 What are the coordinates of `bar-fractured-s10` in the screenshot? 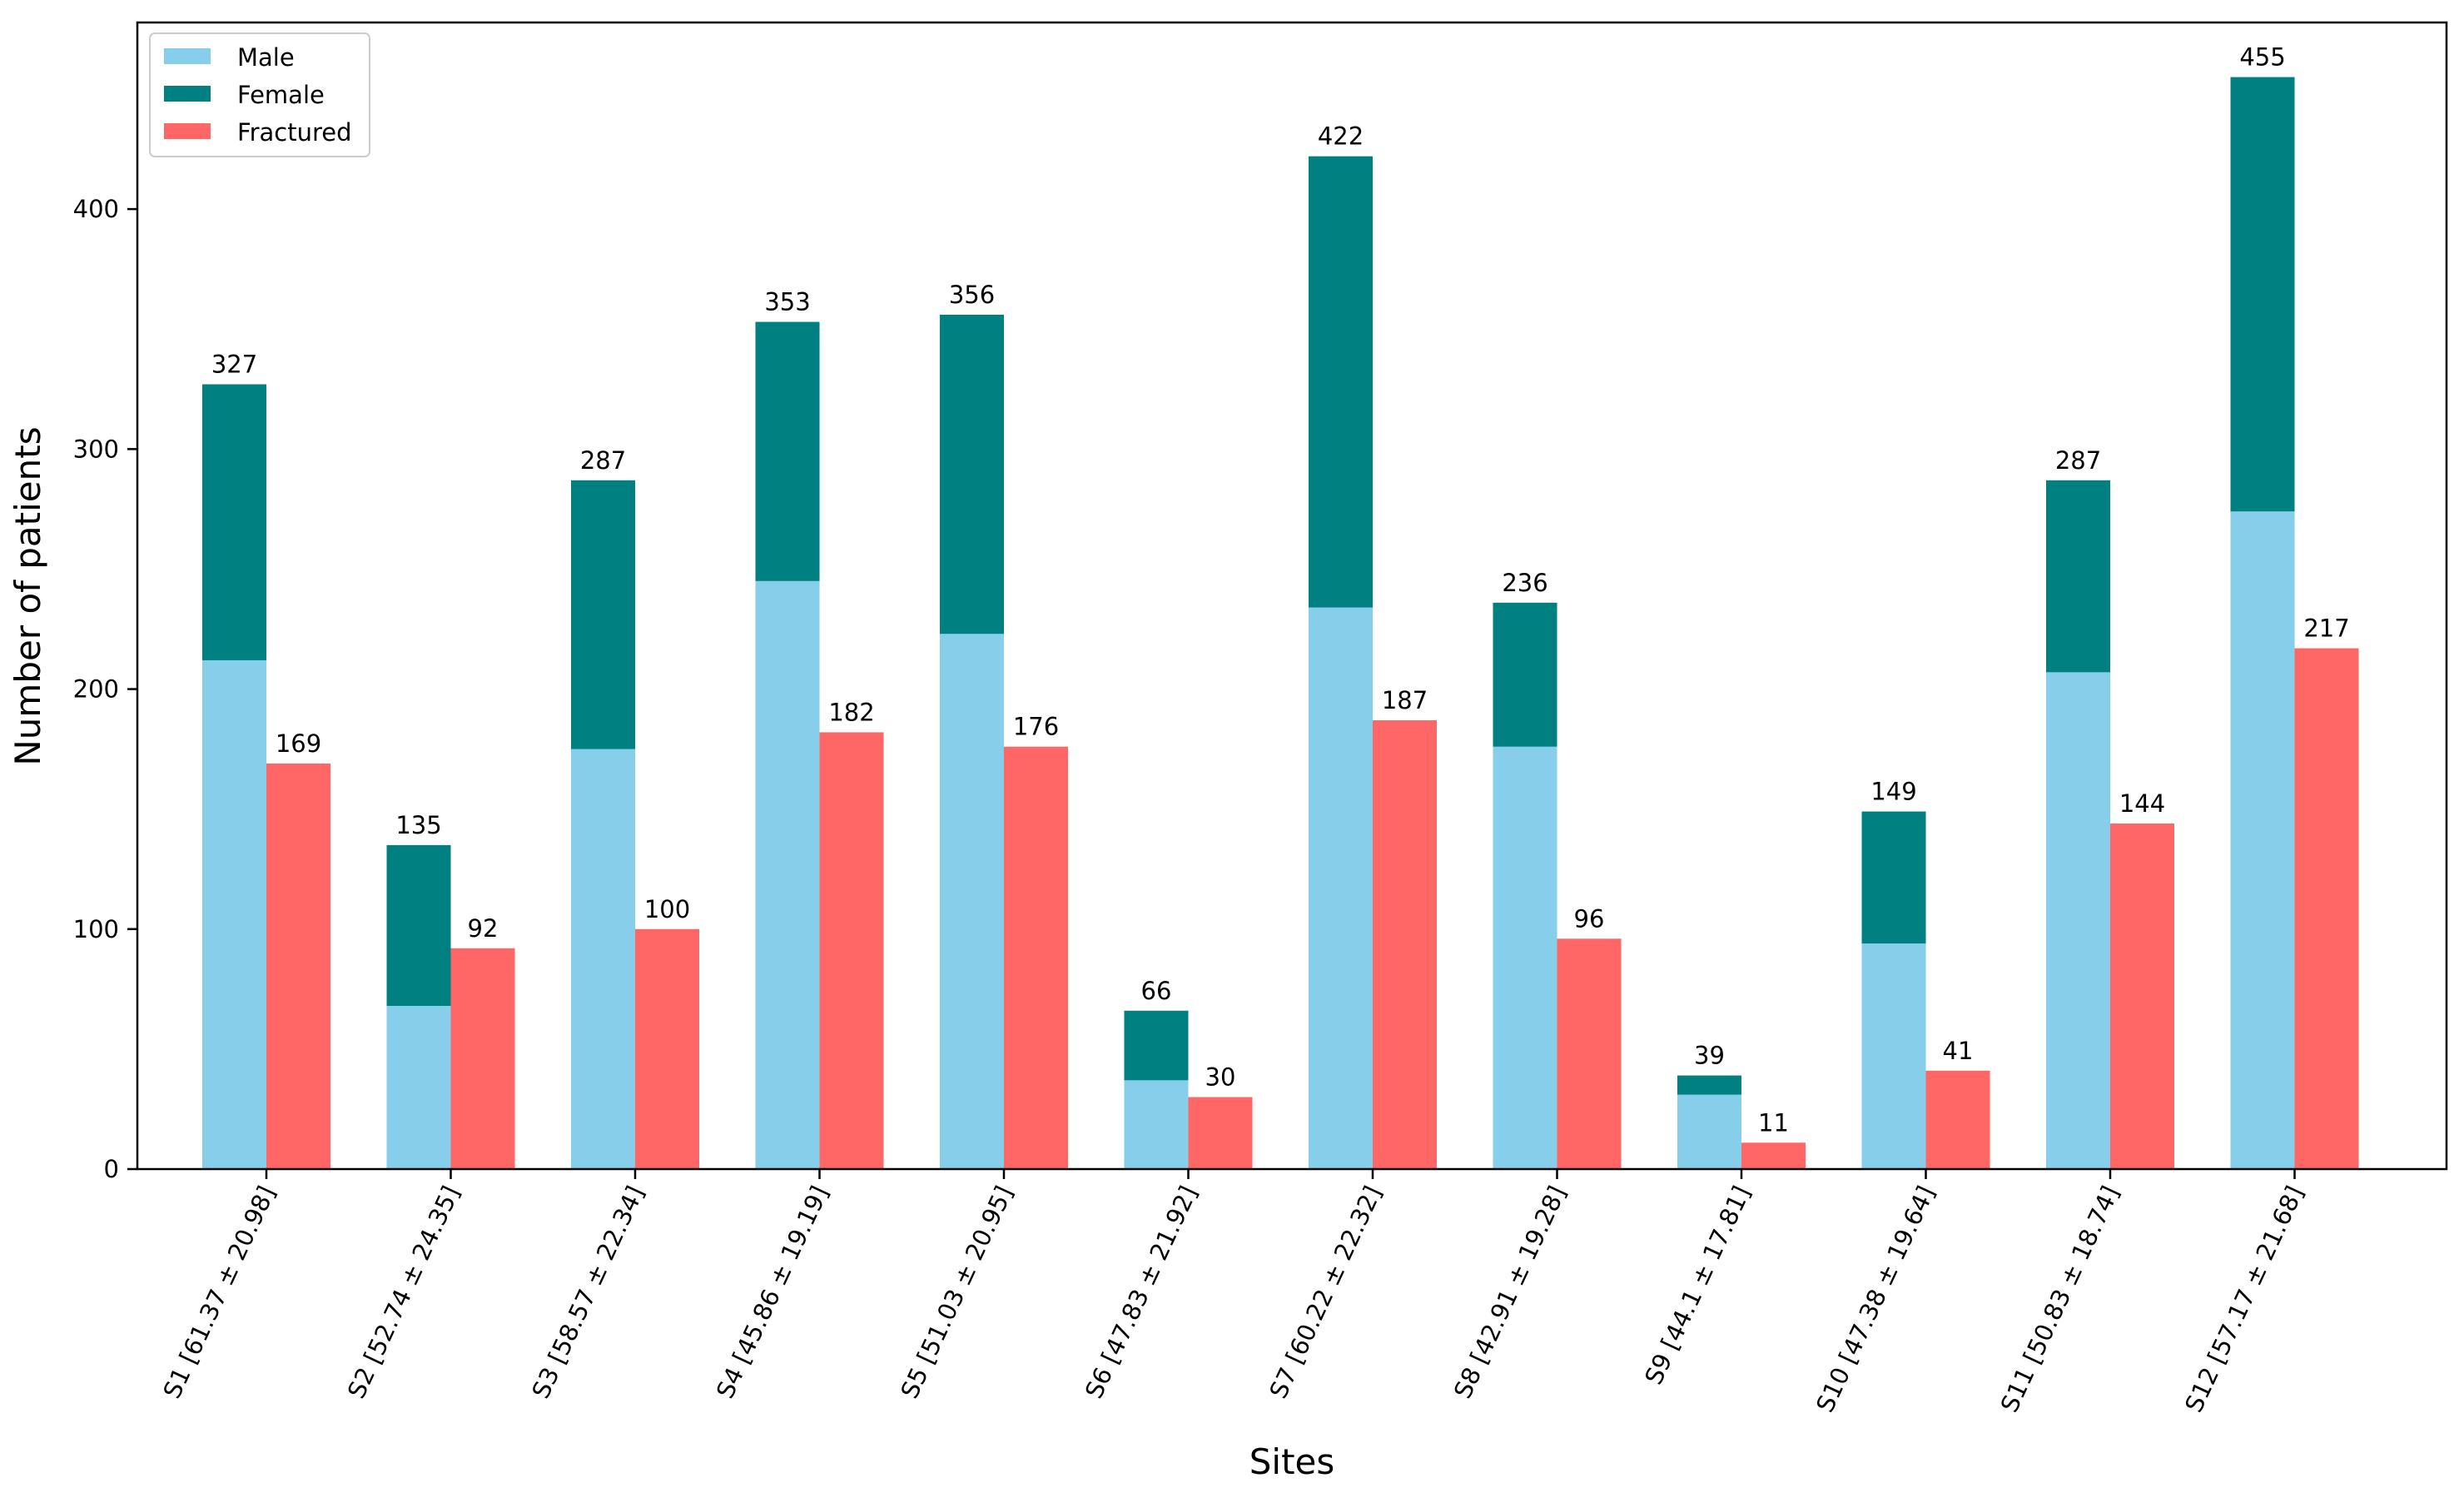 It's located at (1957, 1119).